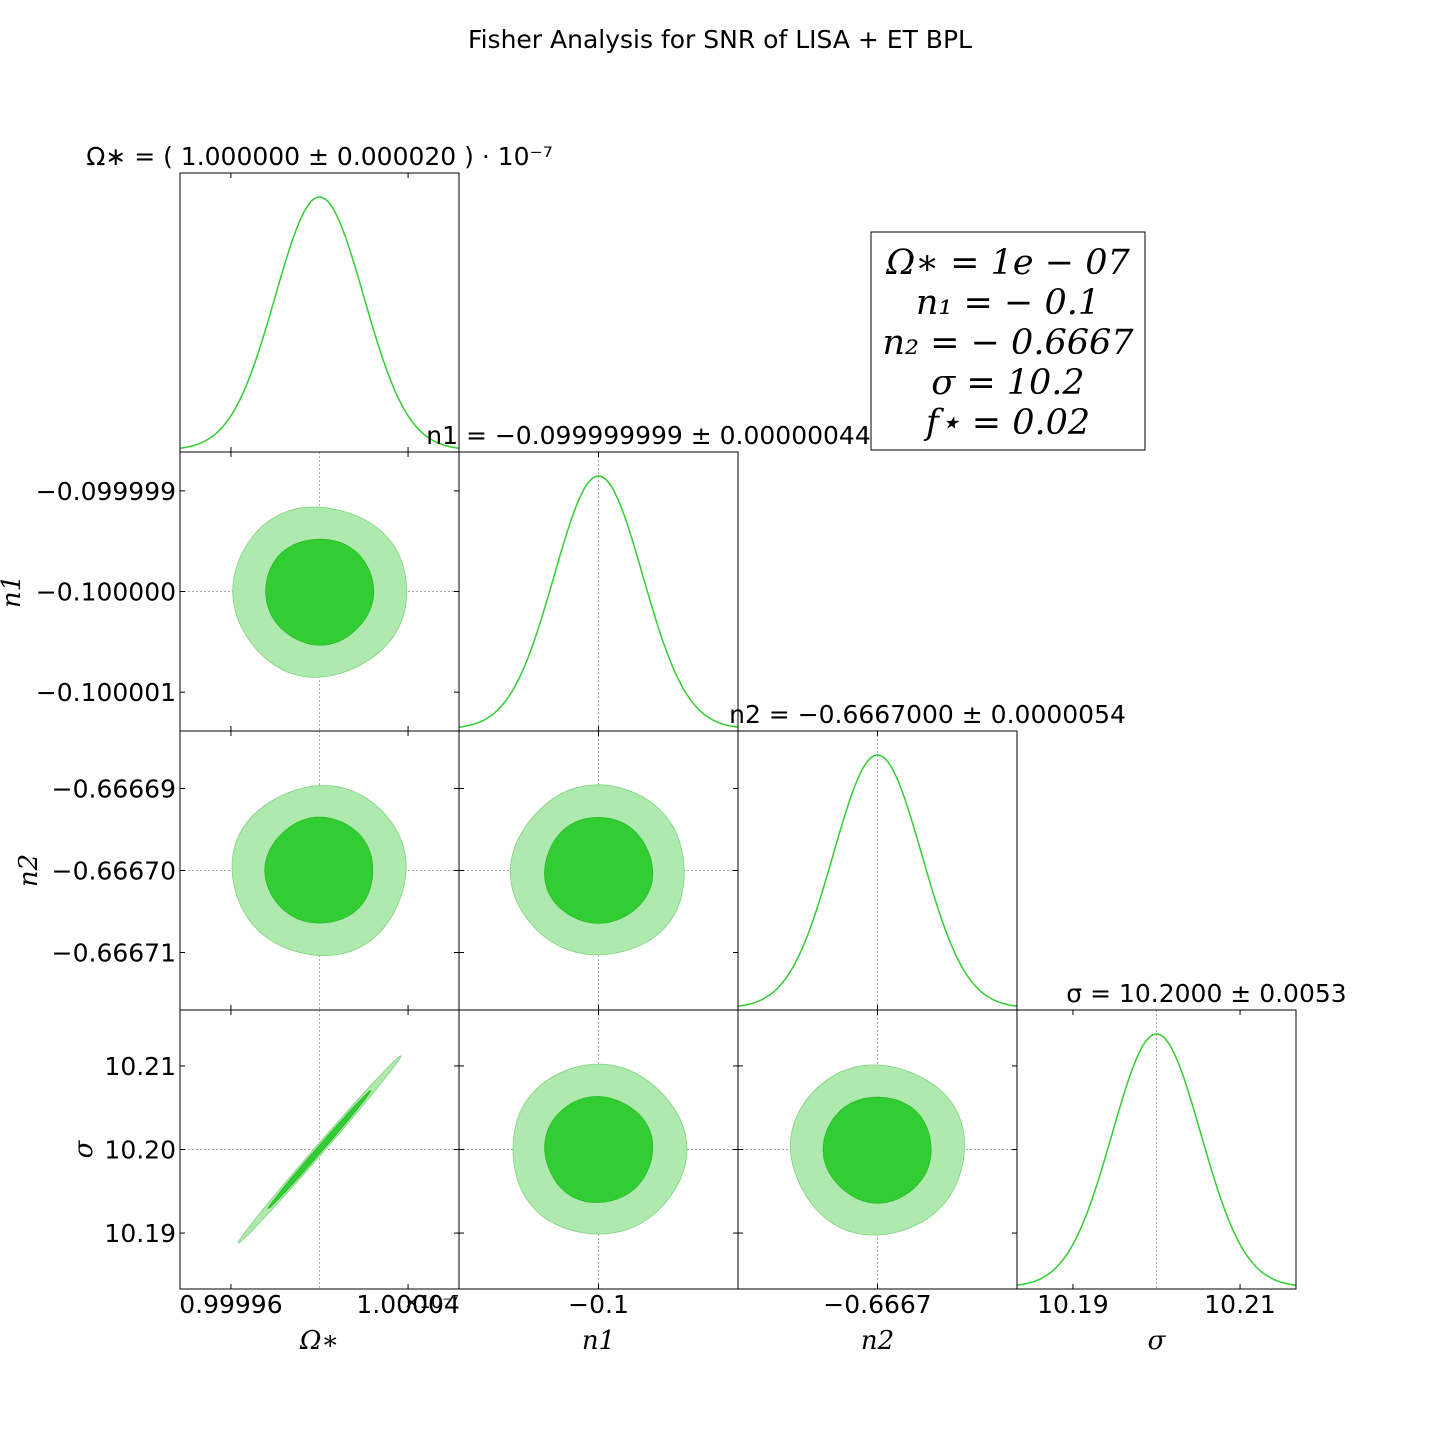  Describe the element at coordinates (106, 491) in the screenshot. I see `y-tick-label: −0.099999` at that location.